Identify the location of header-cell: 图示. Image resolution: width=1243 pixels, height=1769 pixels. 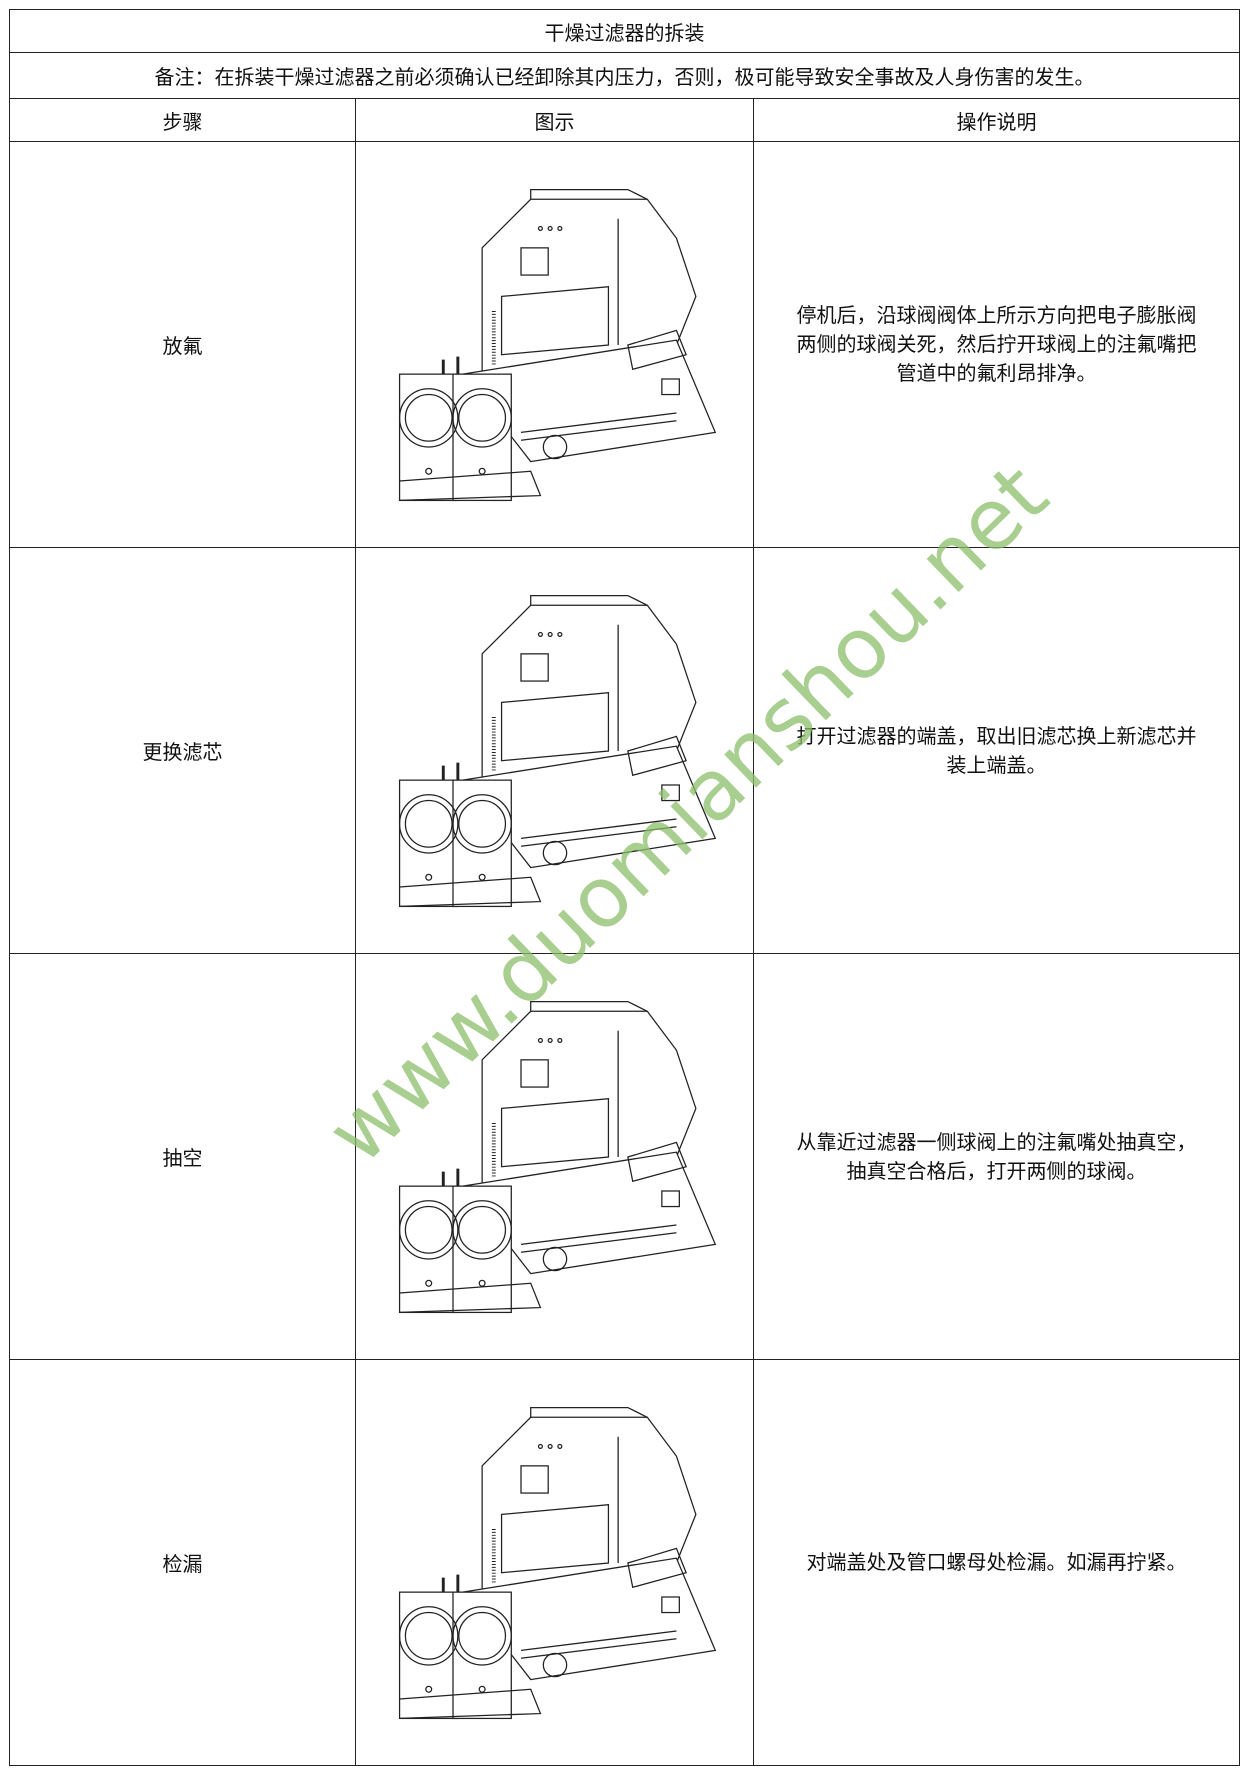
(554, 120).